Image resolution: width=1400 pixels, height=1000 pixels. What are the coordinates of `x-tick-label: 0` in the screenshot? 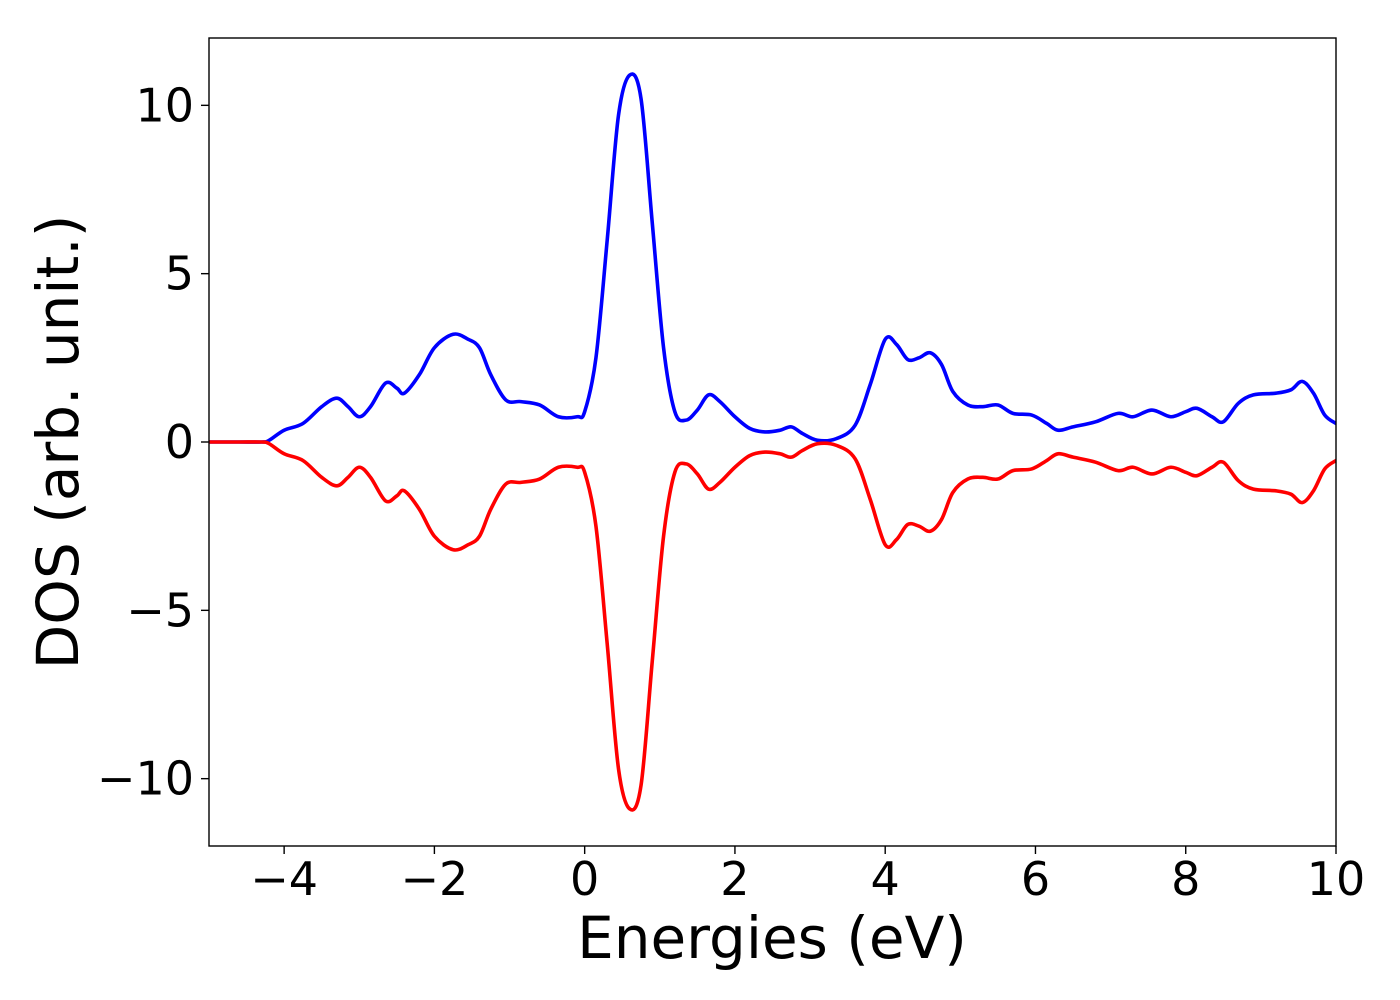 It's located at (584, 879).